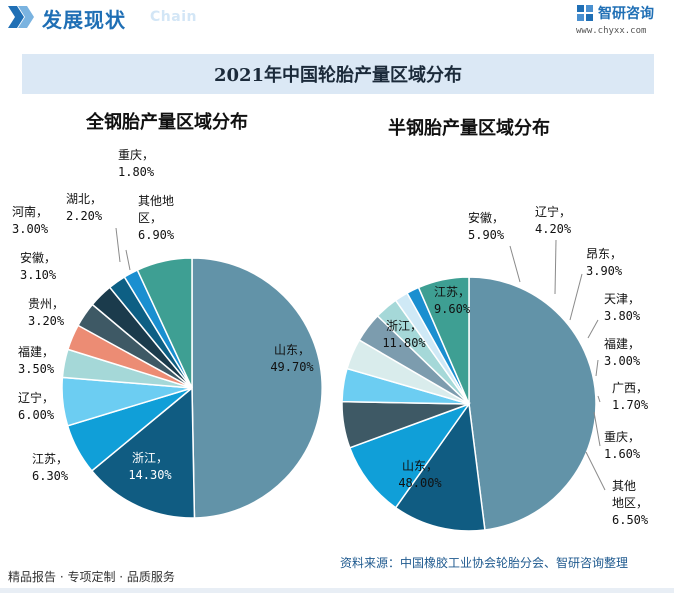  Describe the element at coordinates (21, 17) in the screenshot. I see `double-chevron-icon` at that location.